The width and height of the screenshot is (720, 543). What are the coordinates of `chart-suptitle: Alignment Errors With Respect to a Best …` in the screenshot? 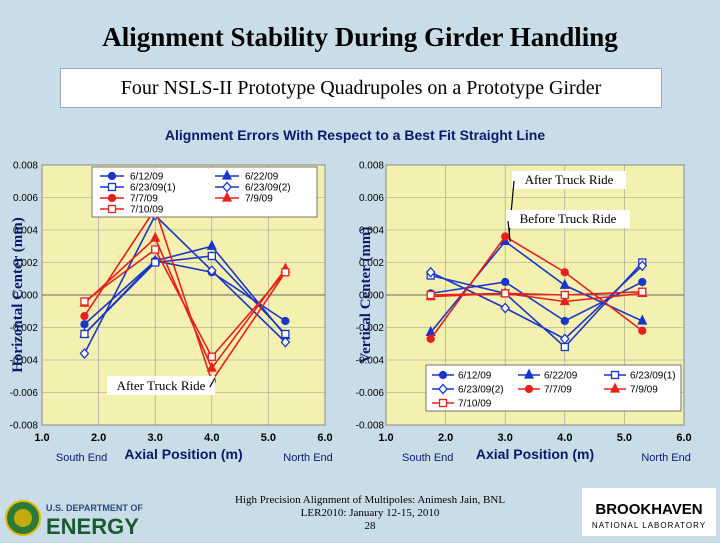 It's located at (355, 135).